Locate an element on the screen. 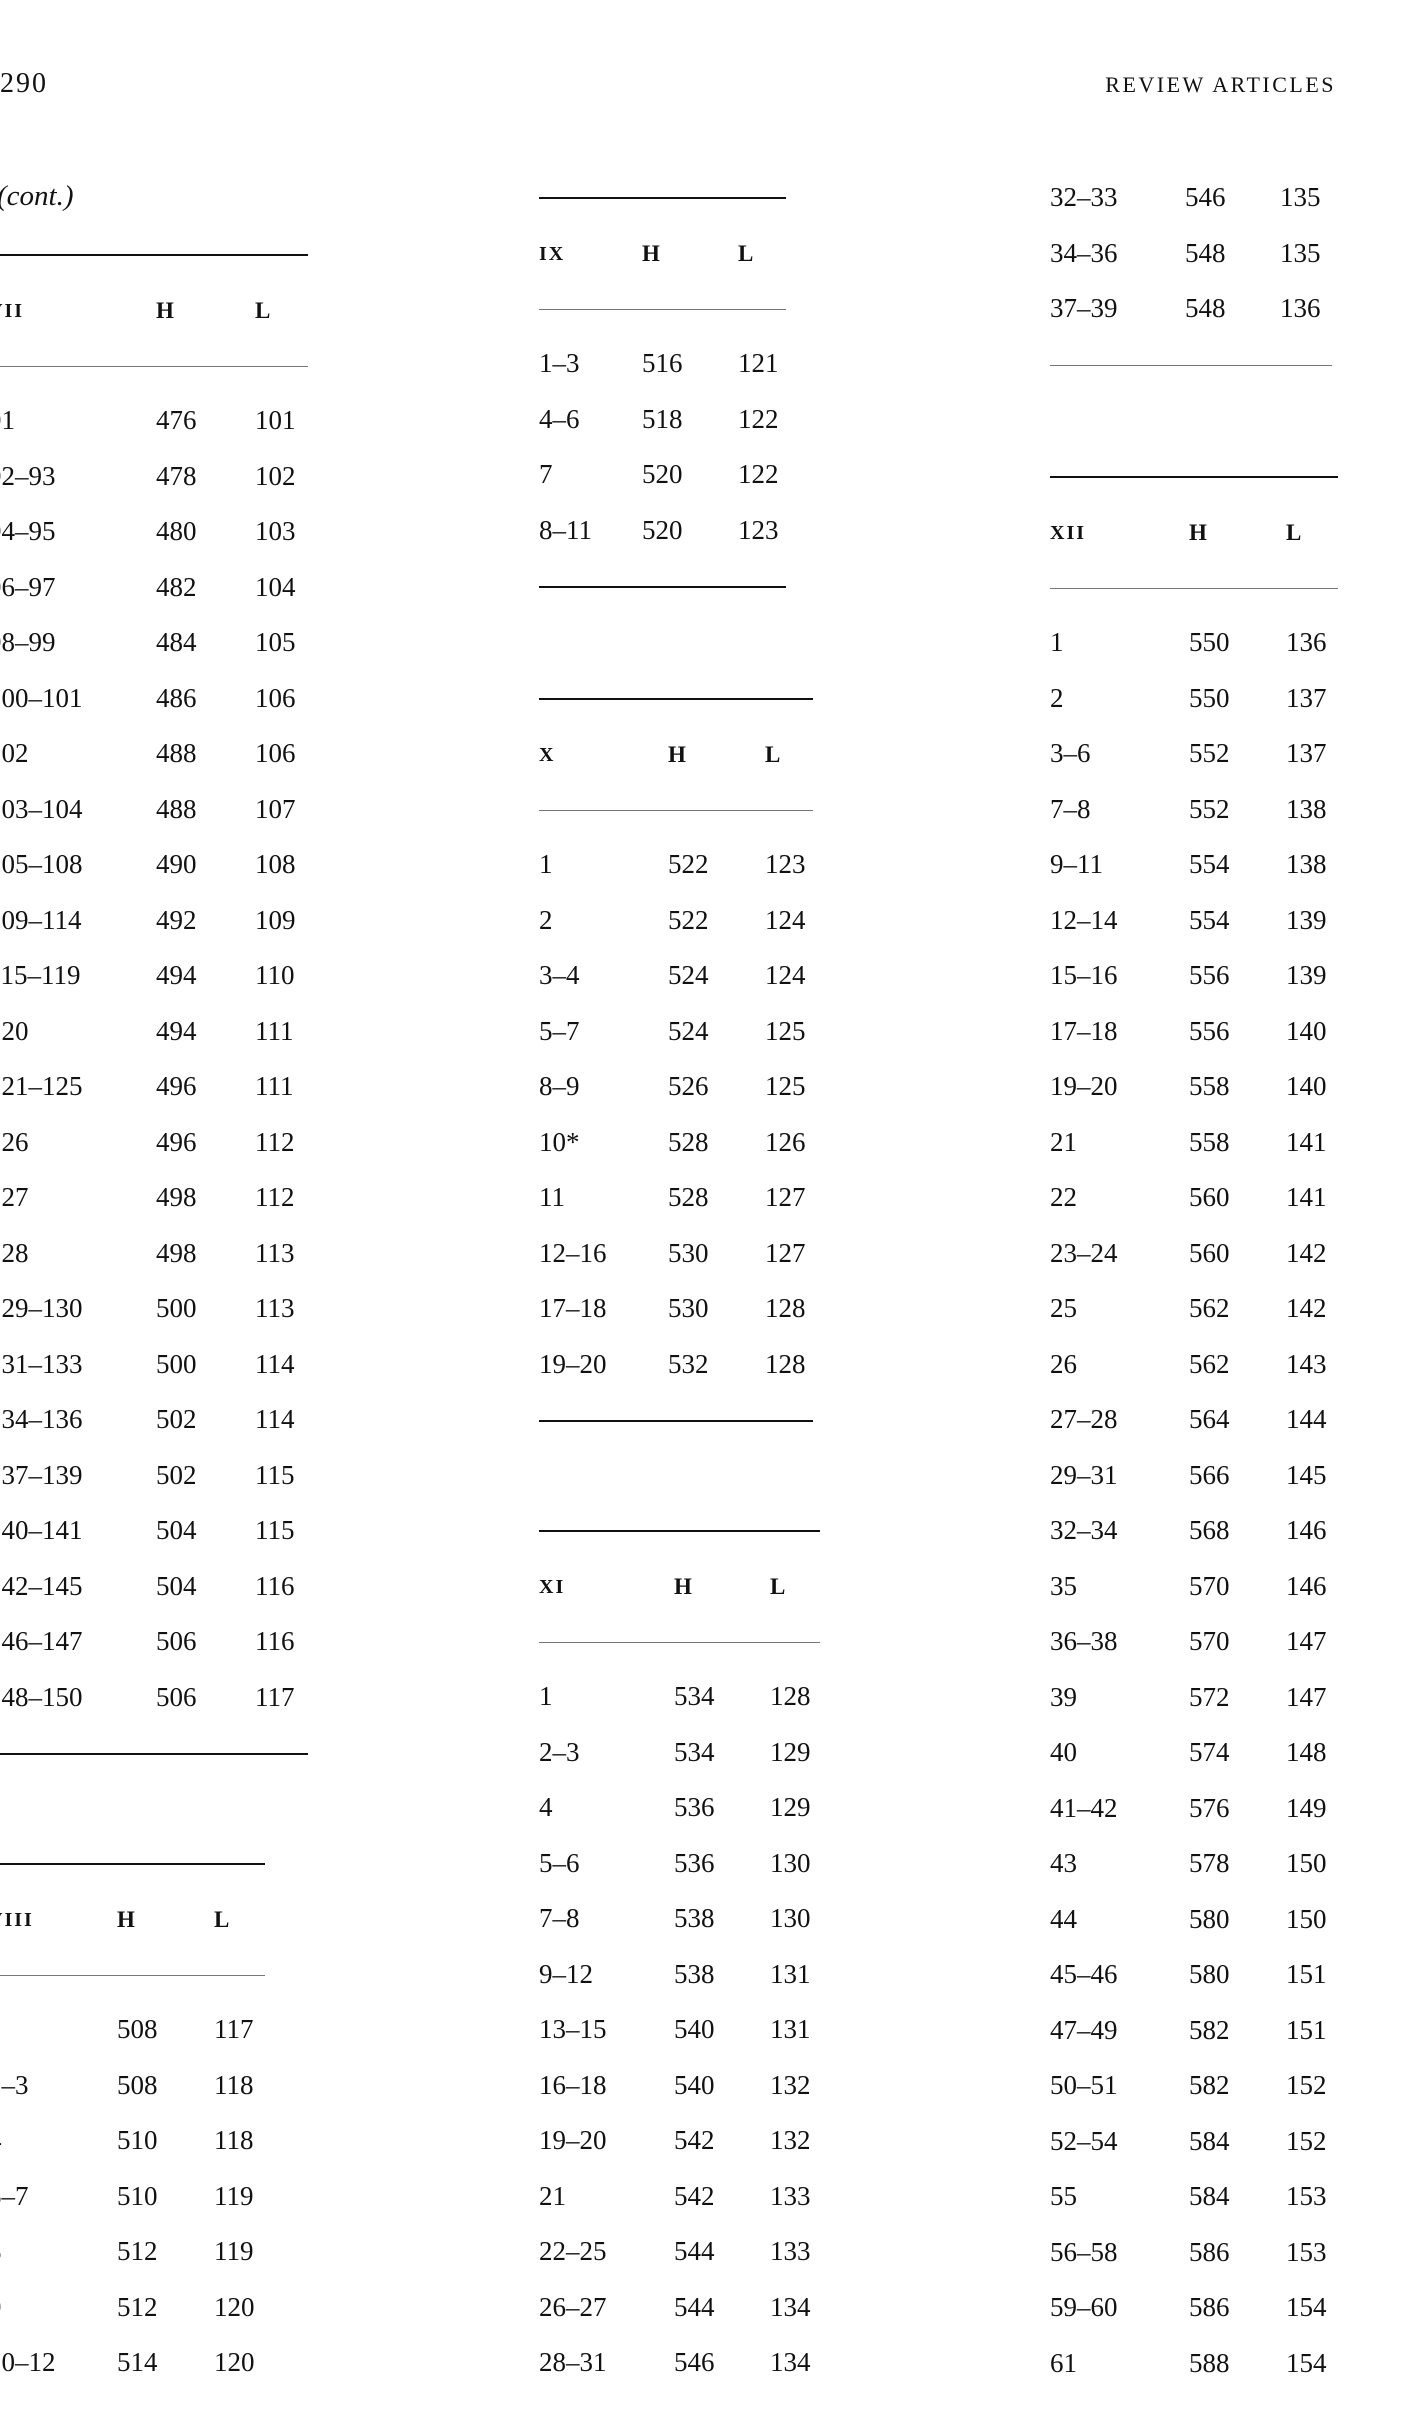 This screenshot has width=1417, height=2419. h-page-cell: 568 is located at coordinates (1209, 1530).